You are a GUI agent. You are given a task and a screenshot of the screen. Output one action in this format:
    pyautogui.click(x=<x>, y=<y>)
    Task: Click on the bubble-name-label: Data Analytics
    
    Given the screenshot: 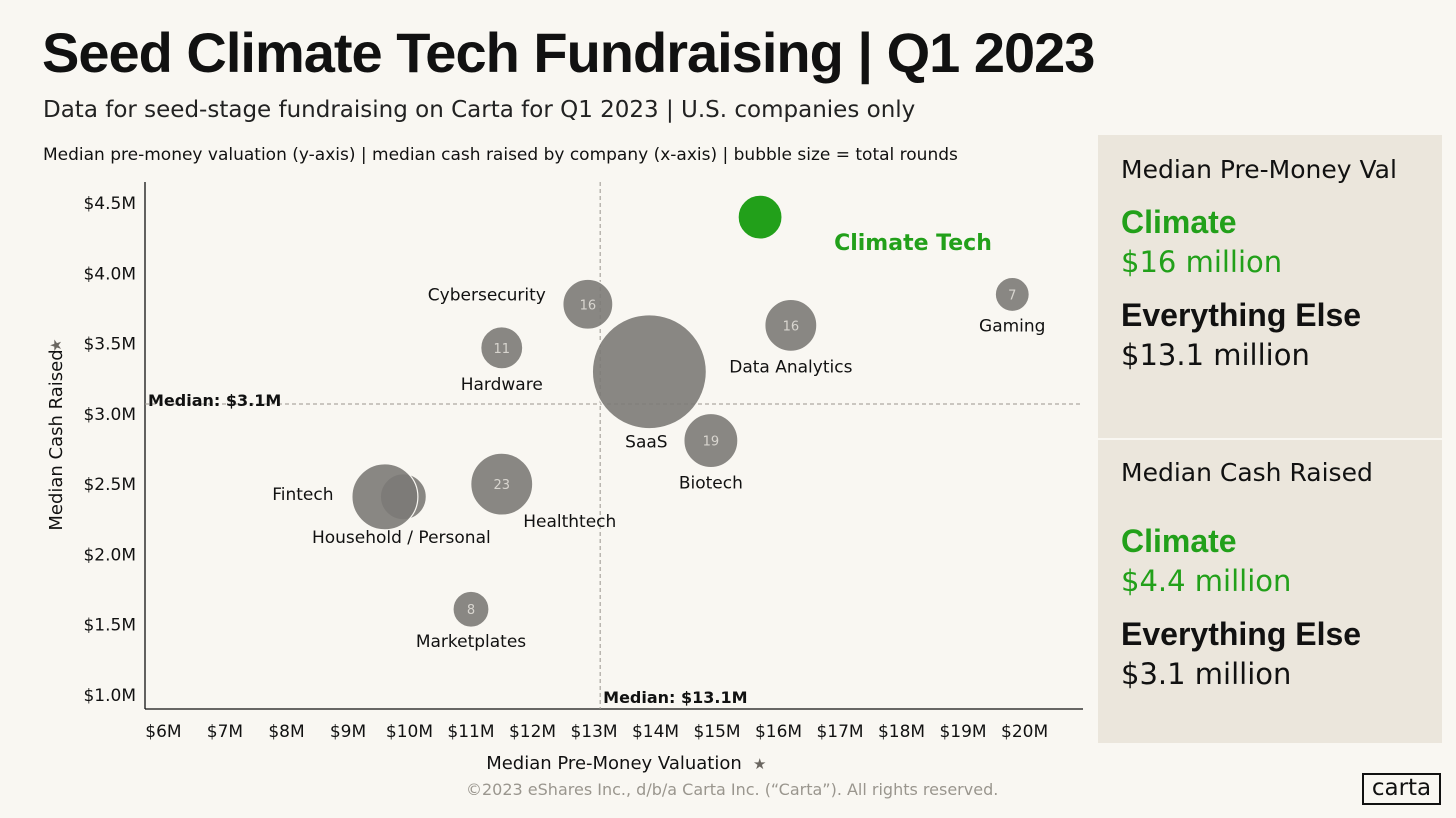 What is the action you would take?
    pyautogui.click(x=790, y=367)
    